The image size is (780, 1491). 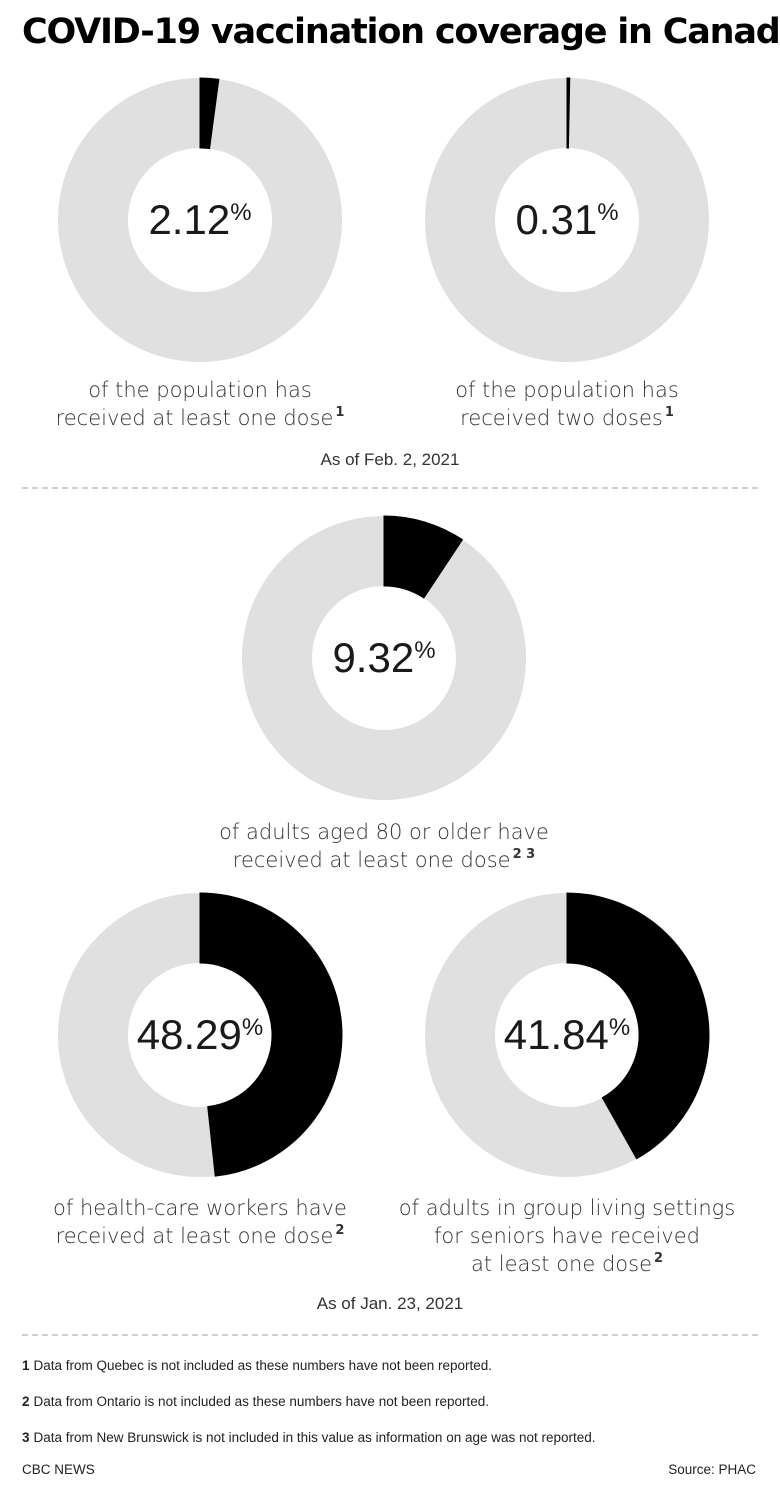 I want to click on as-of-date-2: As of Jan. 23, 2021, so click(x=390, y=1303).